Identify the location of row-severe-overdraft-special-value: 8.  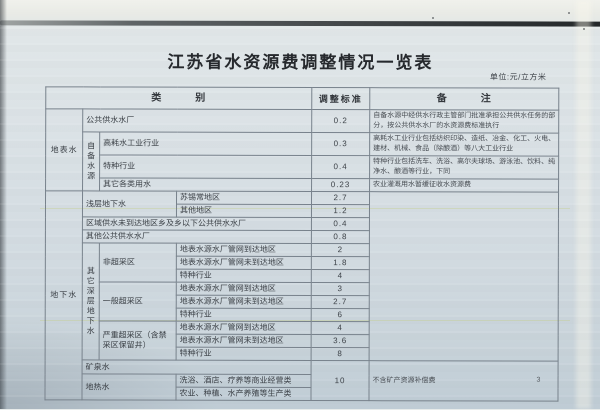
(340, 354).